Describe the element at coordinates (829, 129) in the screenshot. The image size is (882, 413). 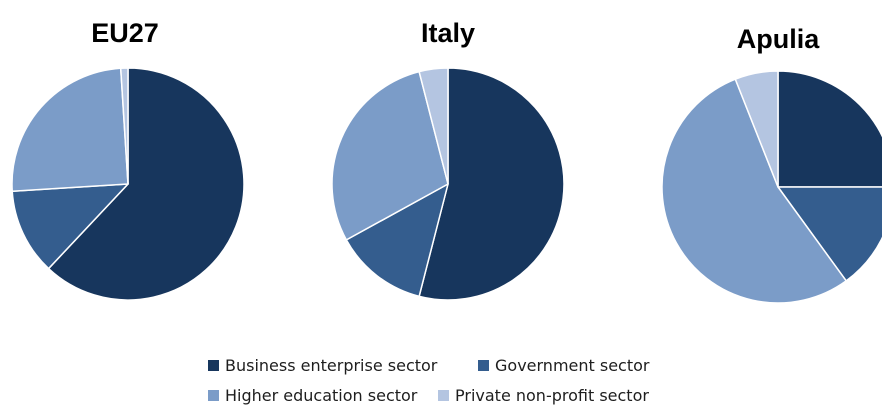
I see `pie-slice-apulia-business-enterprise-sector` at that location.